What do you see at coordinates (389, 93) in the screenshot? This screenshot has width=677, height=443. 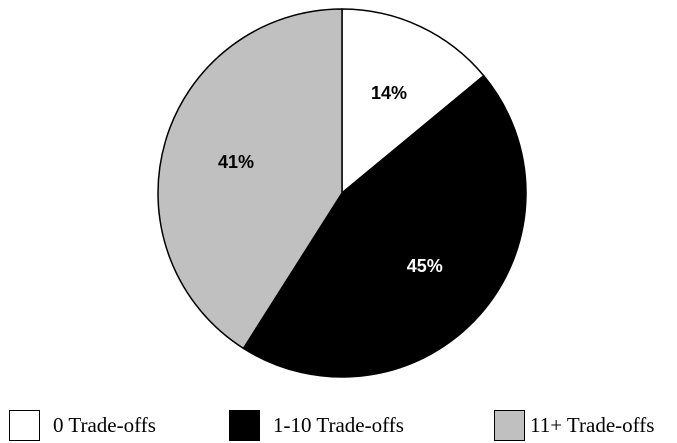 I see `pie-slice-label-0-trade-offs: 14%` at bounding box center [389, 93].